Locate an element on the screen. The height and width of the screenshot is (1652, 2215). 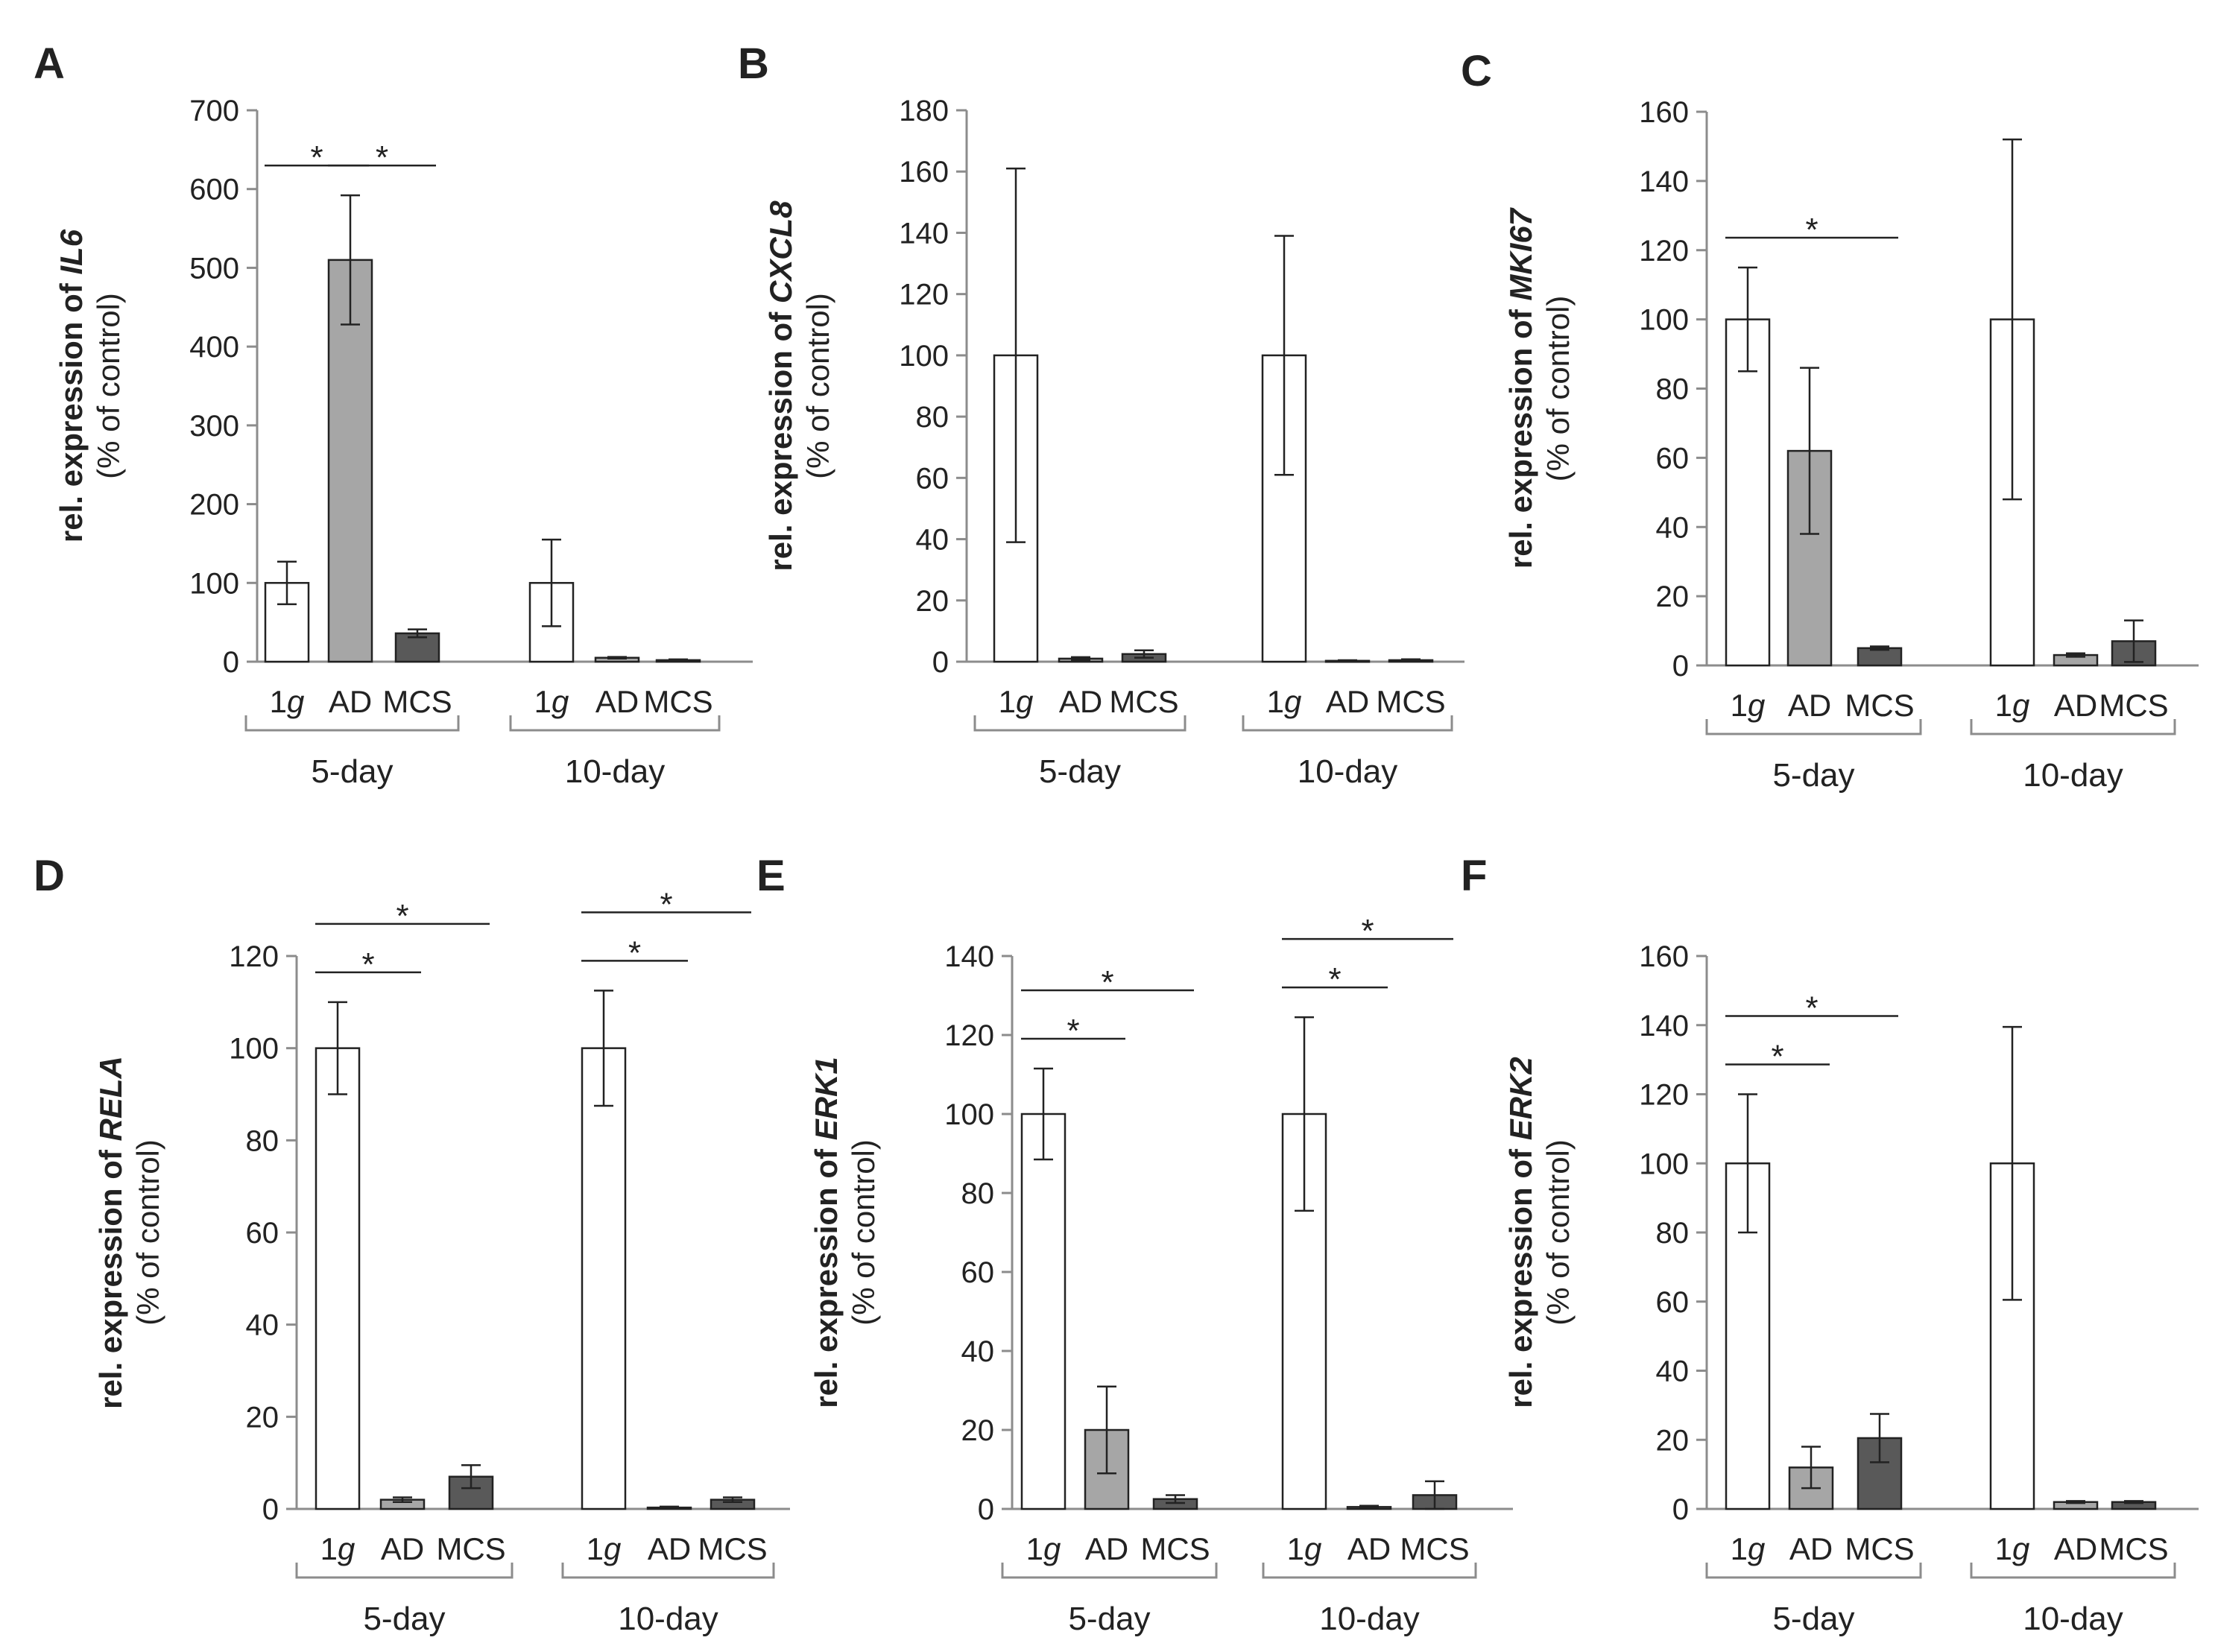
y-axis-title: rel. expression of CXCL8 is located at coordinates (780, 386).